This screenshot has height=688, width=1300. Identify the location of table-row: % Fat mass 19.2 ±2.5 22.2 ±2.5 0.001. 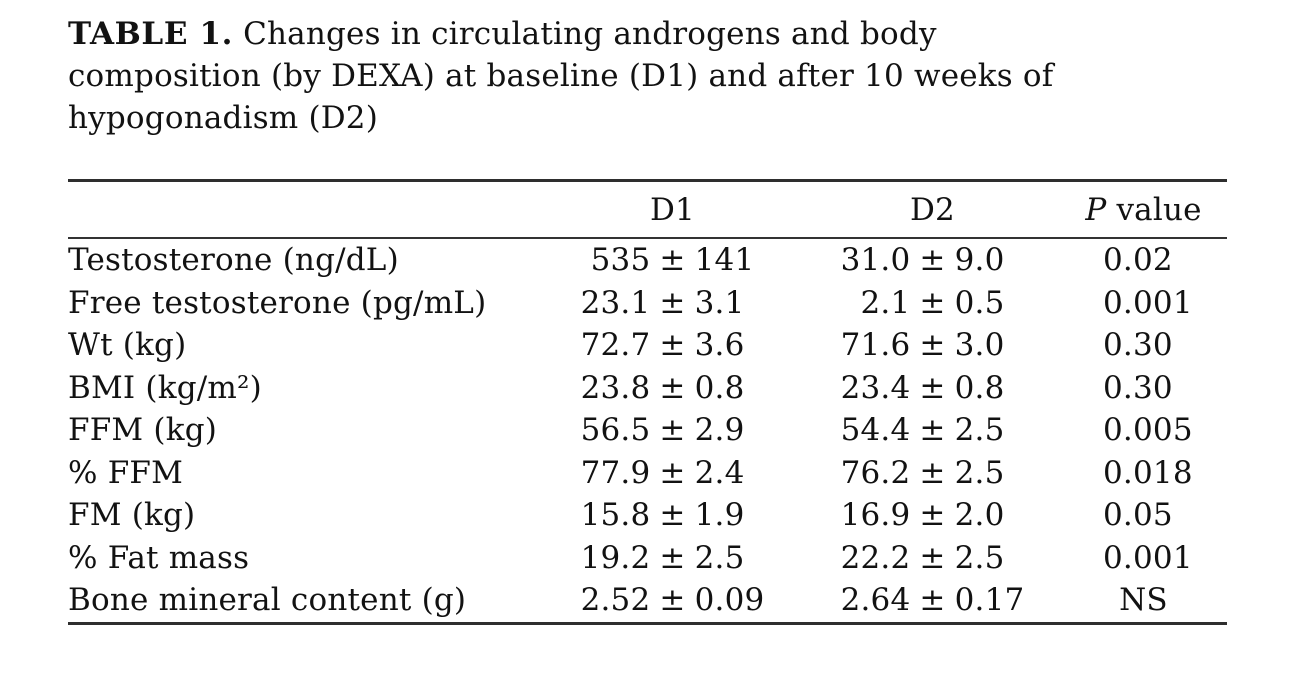
(647, 558).